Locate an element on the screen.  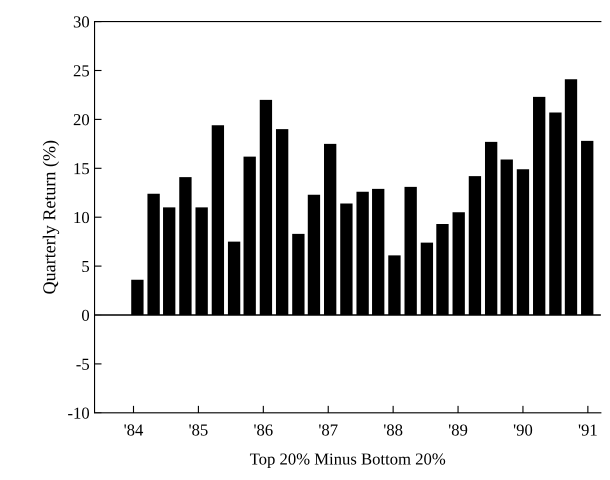
y-tick-label: 5 is located at coordinates (86, 266).